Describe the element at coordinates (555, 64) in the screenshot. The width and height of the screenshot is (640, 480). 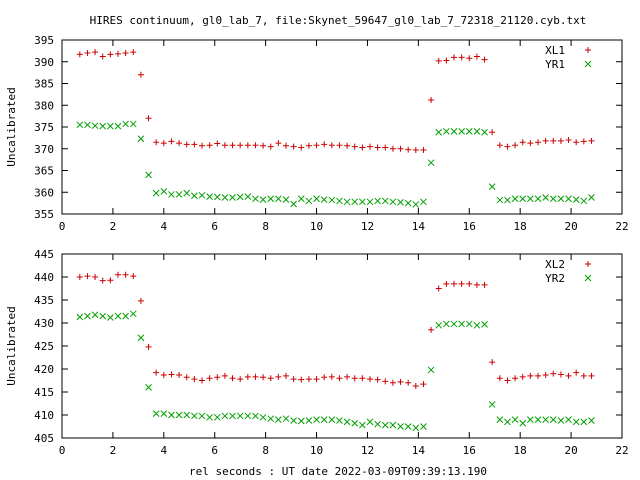
I see `legend-label: YR1` at that location.